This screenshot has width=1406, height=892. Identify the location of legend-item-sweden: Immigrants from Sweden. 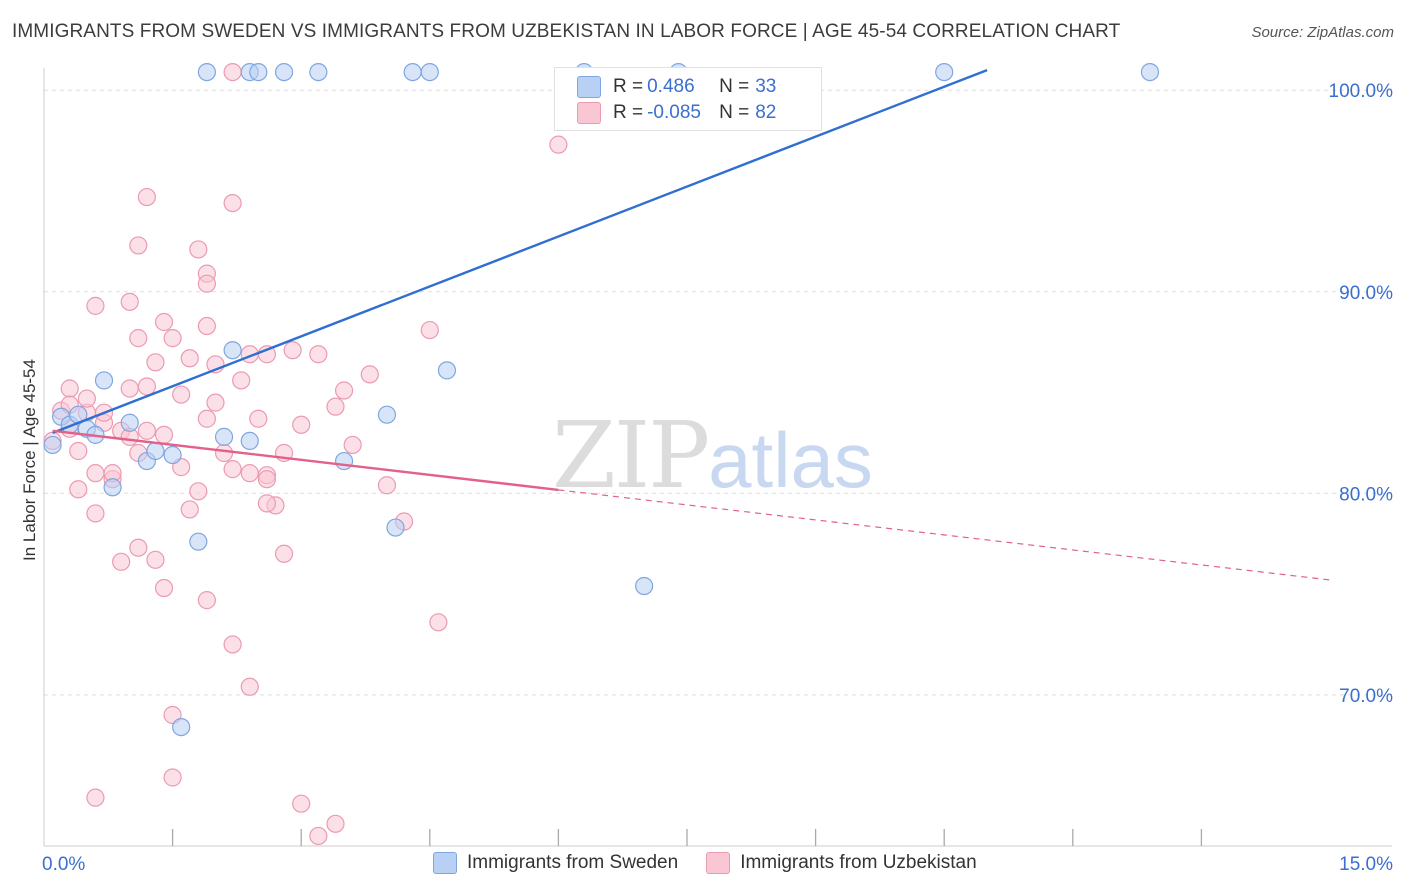
(555, 863).